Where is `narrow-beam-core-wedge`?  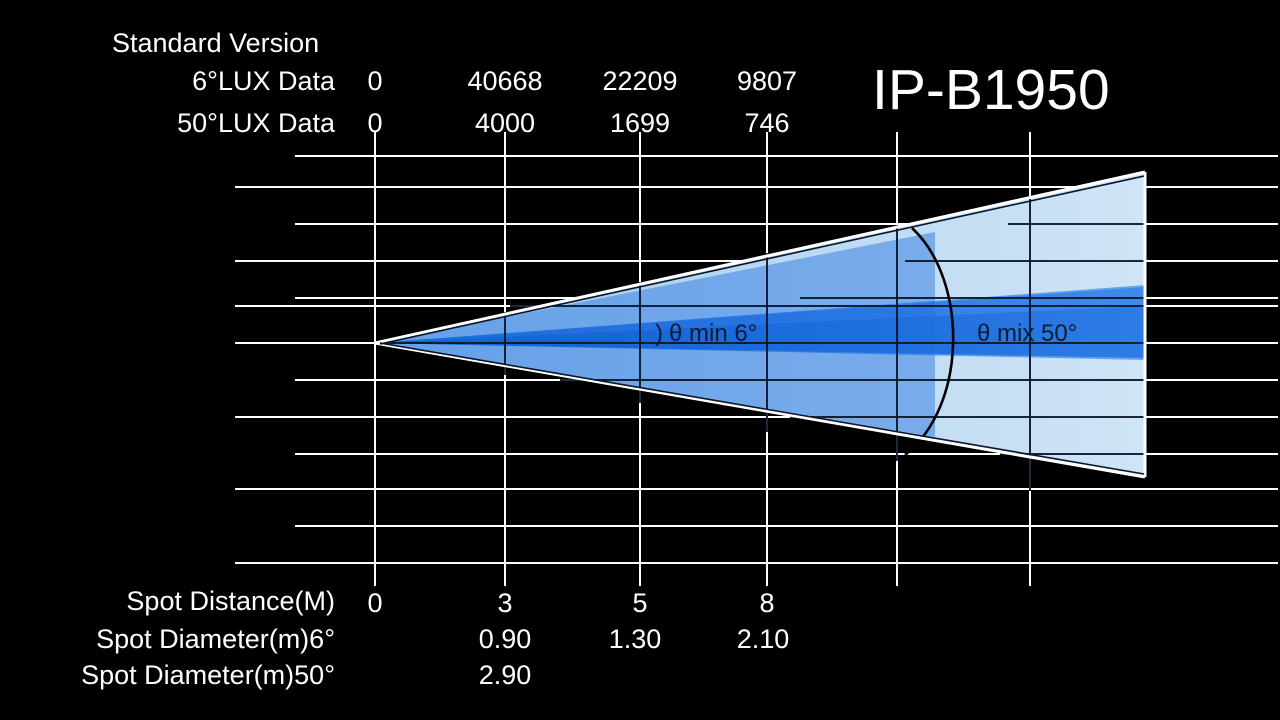 narrow-beam-core-wedge is located at coordinates (655, 334).